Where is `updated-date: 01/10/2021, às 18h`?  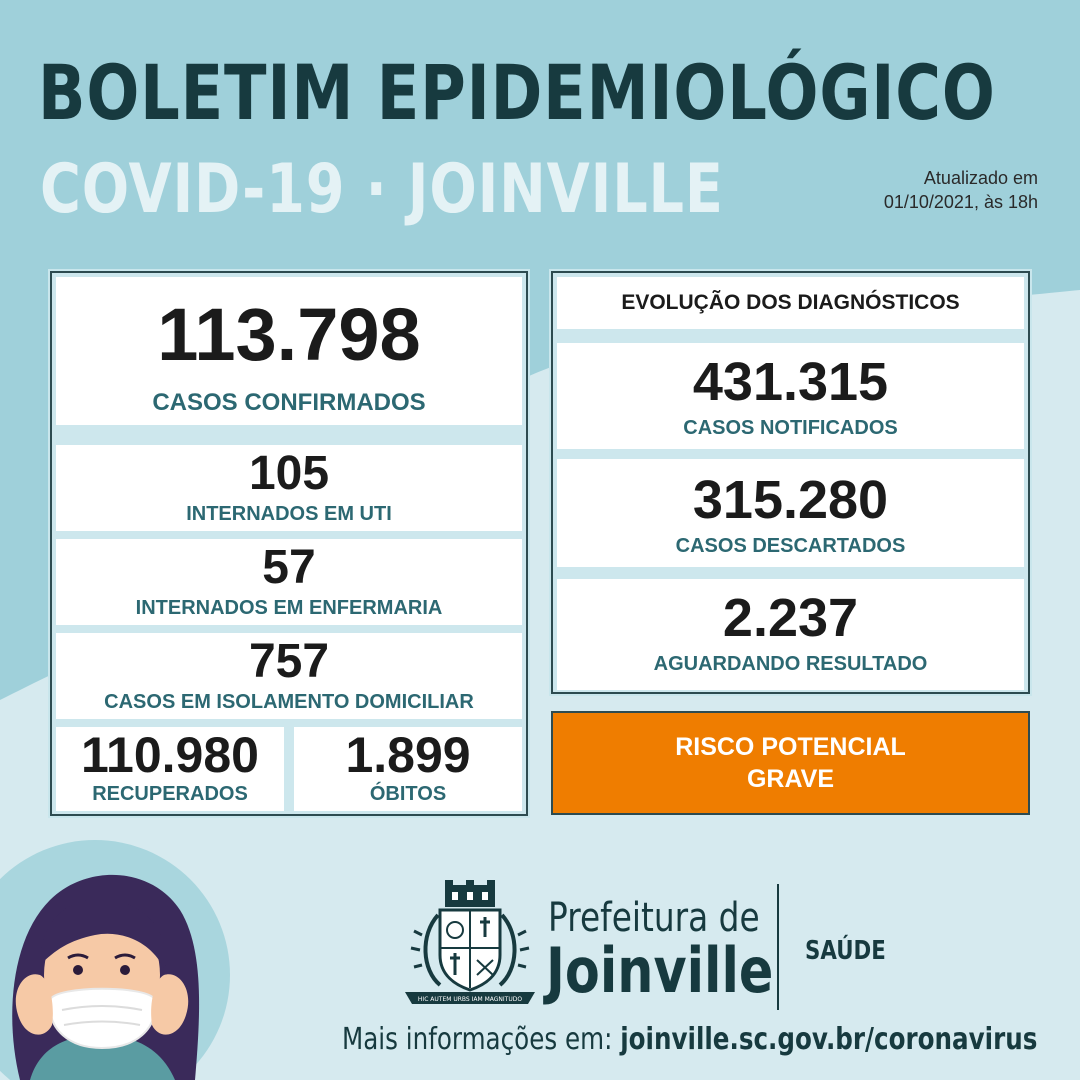
updated-date: 01/10/2021, às 18h is located at coordinates (960, 202).